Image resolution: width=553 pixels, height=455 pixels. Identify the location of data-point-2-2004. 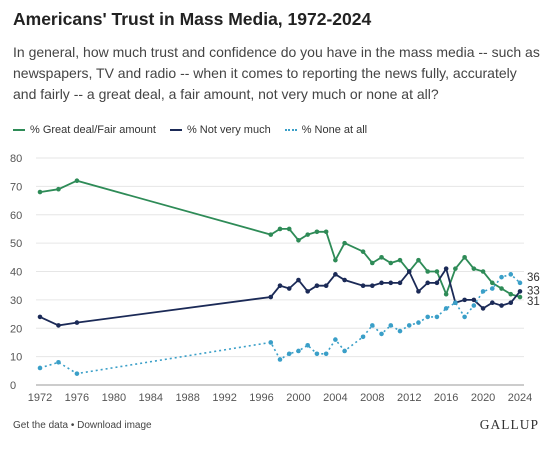
(335, 339).